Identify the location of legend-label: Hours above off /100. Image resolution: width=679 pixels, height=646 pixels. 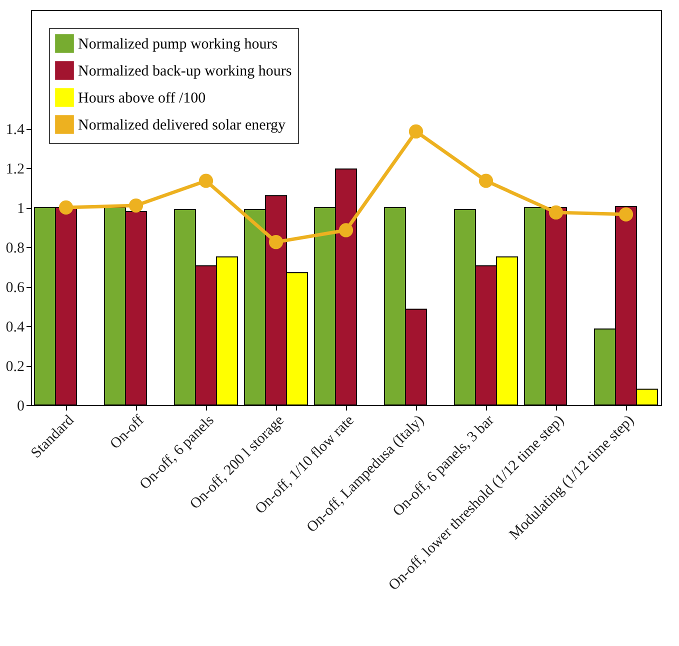
(142, 98).